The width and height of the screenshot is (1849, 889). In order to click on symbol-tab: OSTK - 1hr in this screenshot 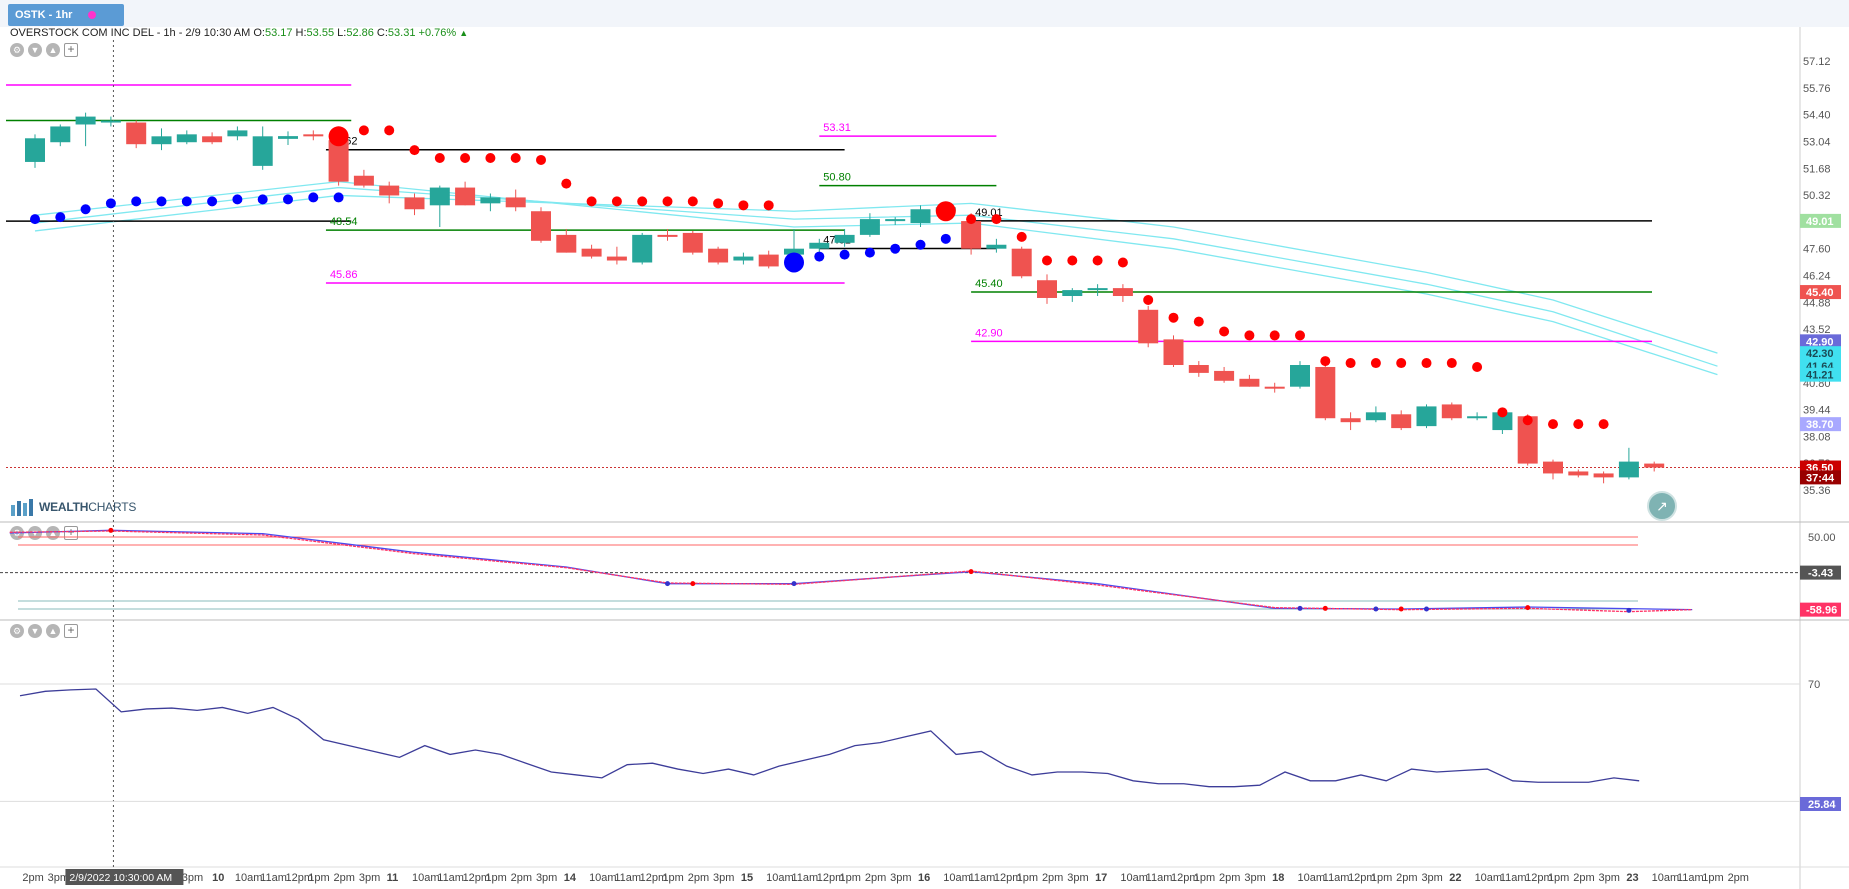, I will do `click(66, 15)`.